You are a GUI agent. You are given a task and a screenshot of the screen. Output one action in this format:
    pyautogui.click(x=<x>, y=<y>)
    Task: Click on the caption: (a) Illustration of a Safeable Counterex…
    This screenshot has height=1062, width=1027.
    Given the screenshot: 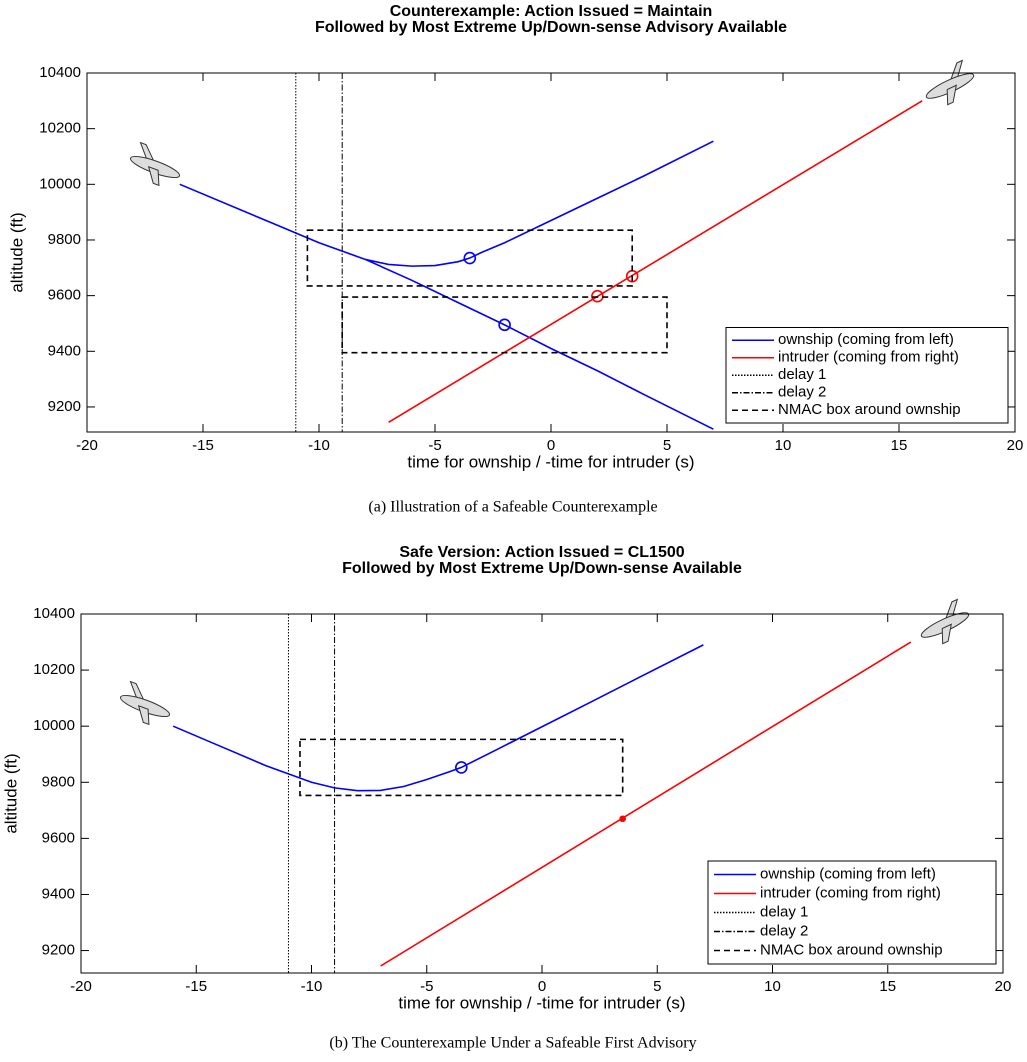 What is the action you would take?
    pyautogui.click(x=512, y=507)
    